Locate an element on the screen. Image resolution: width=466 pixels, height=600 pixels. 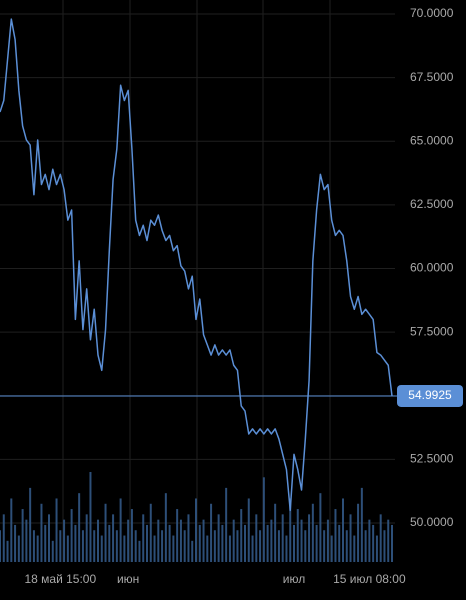
x-tick-label: 18 май 15:00 is located at coordinates (60, 579).